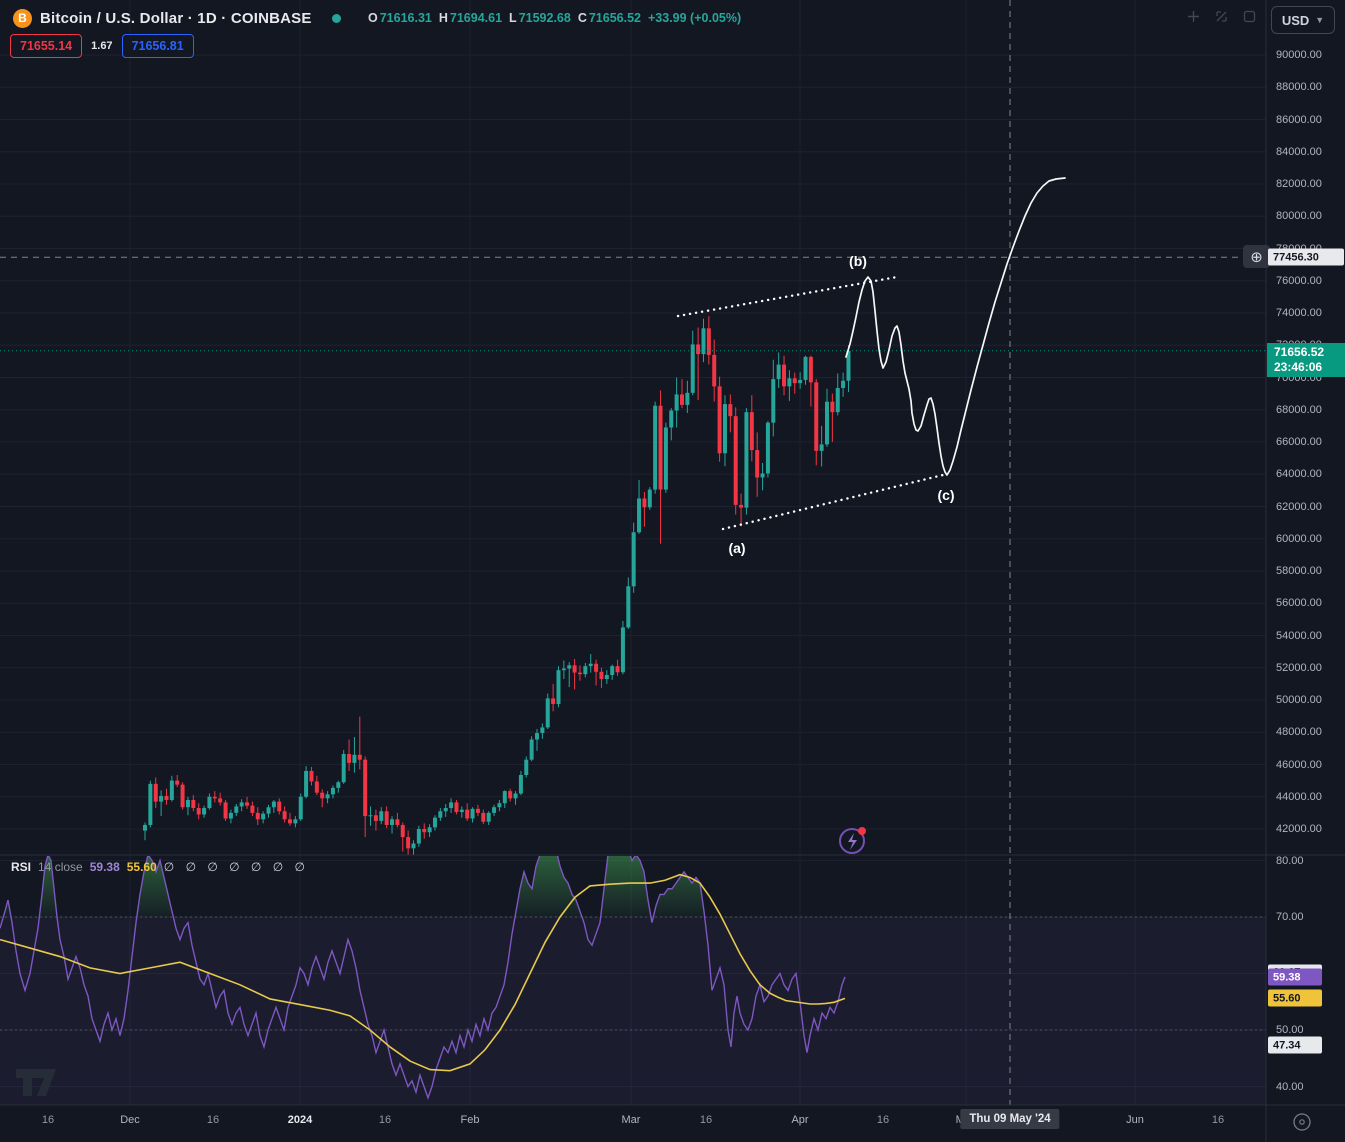 This screenshot has width=1345, height=1142. What do you see at coordinates (1299, 571) in the screenshot?
I see `price-axis-label: 58000.00` at bounding box center [1299, 571].